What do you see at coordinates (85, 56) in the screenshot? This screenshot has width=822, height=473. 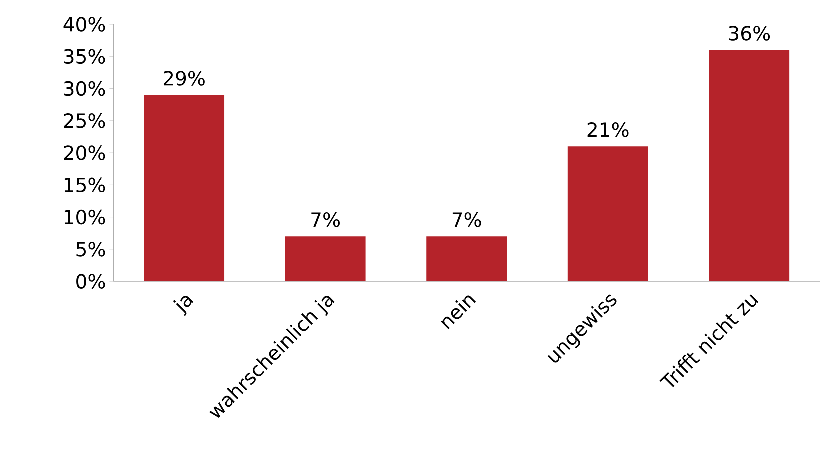 I see `y-tick-label: 35%` at bounding box center [85, 56].